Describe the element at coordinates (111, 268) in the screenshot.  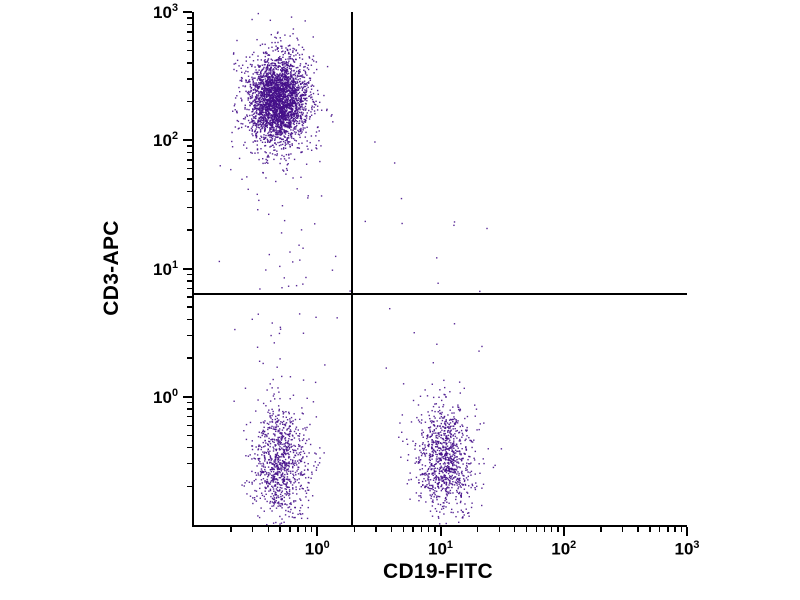
I see `y-axis-title: CD3-APC` at that location.